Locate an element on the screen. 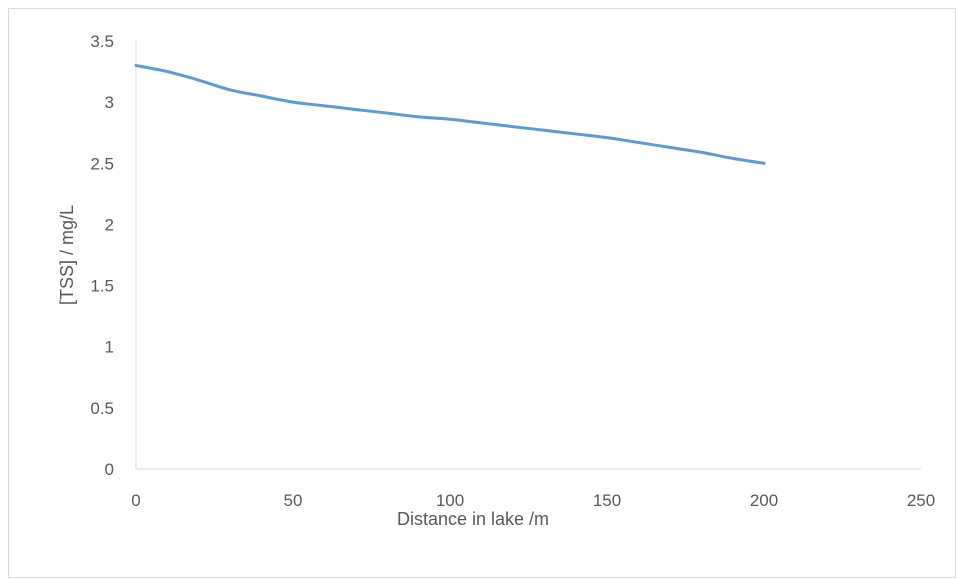  y-tick-label: 2.5 is located at coordinates (102, 163).